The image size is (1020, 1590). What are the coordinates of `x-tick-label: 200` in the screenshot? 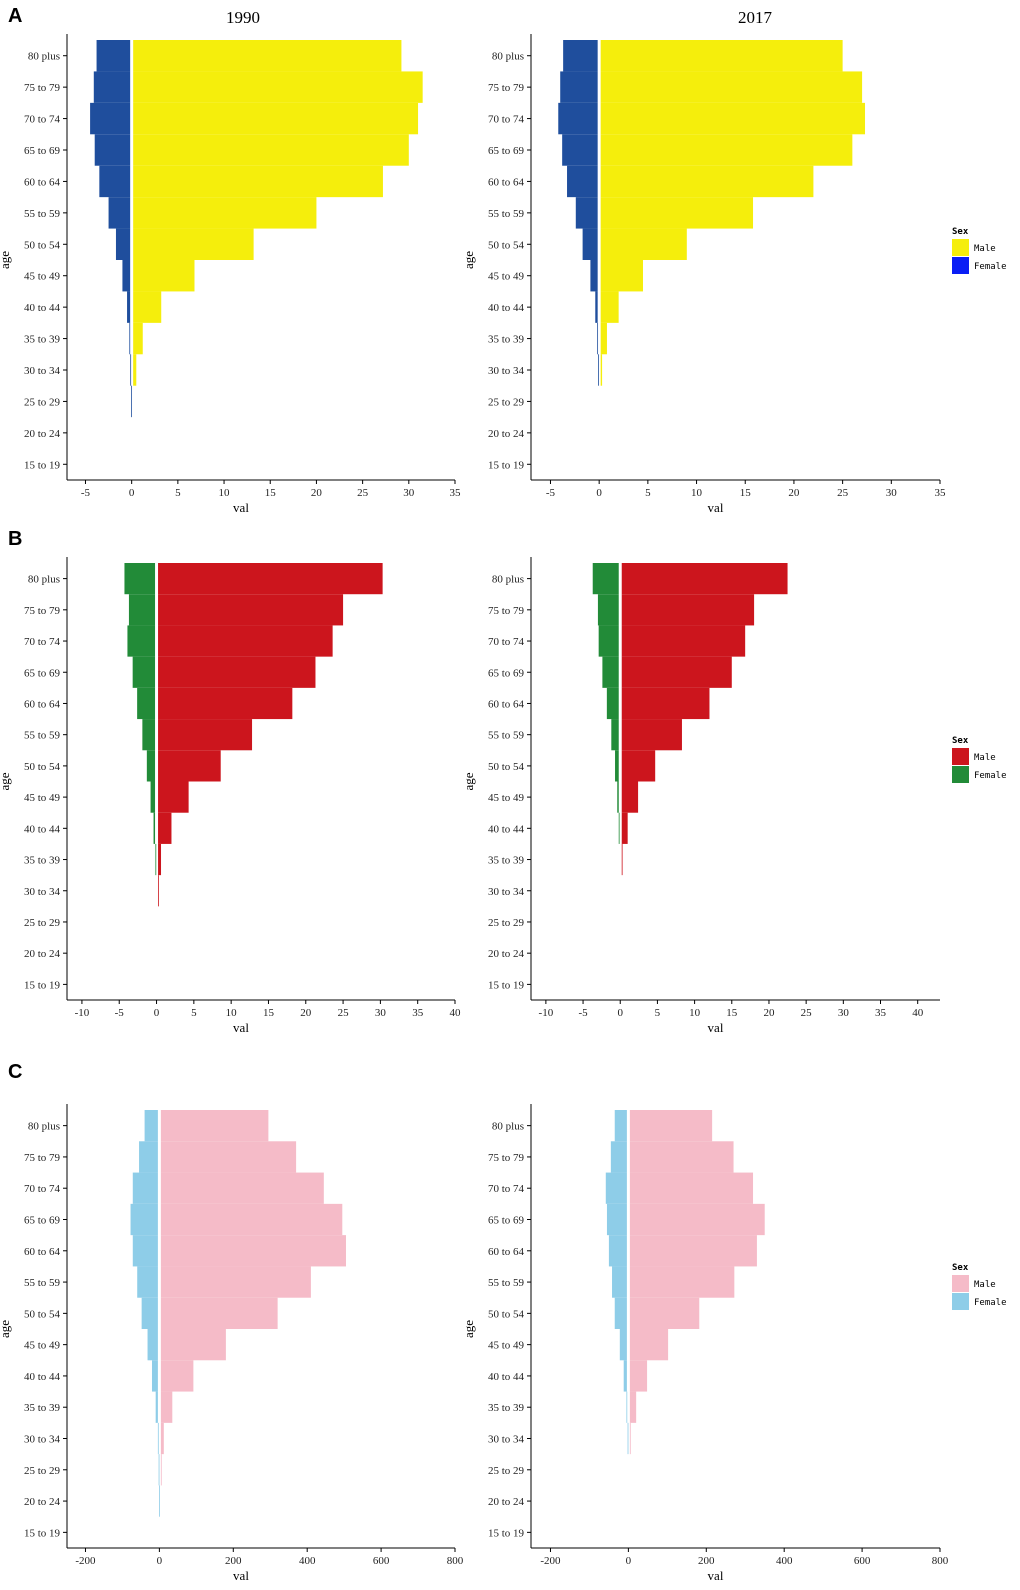 It's located at (706, 1561).